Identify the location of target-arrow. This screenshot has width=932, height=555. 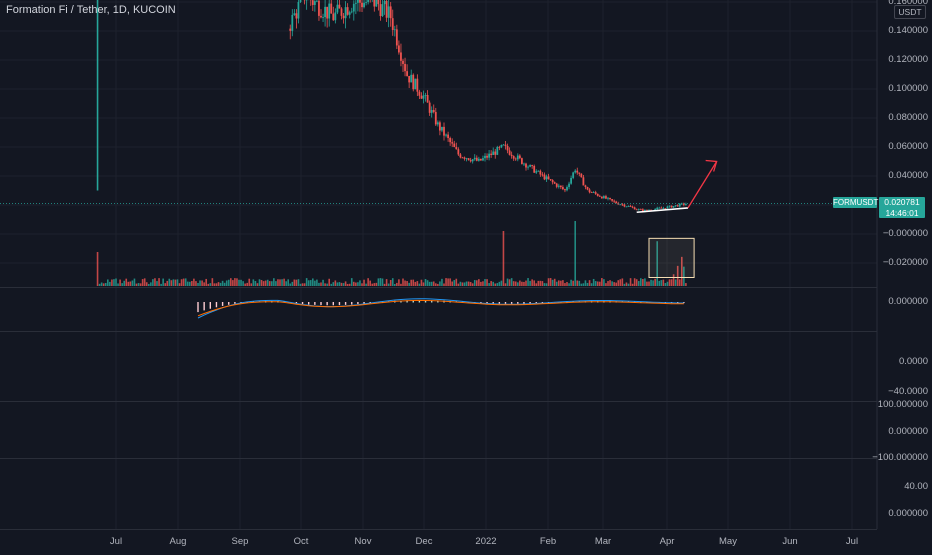
(702, 185).